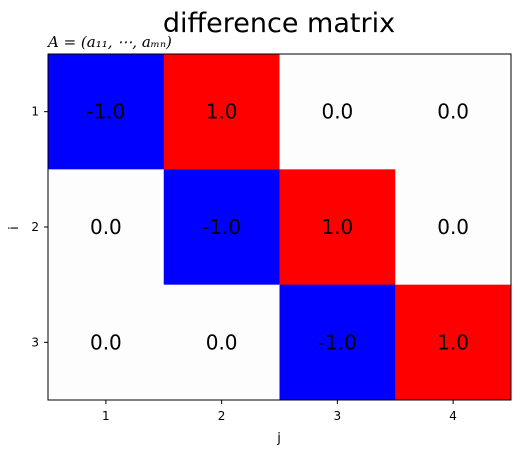 The height and width of the screenshot is (454, 520). I want to click on x-axis-ticks: 1 2 3 4, so click(279, 411).